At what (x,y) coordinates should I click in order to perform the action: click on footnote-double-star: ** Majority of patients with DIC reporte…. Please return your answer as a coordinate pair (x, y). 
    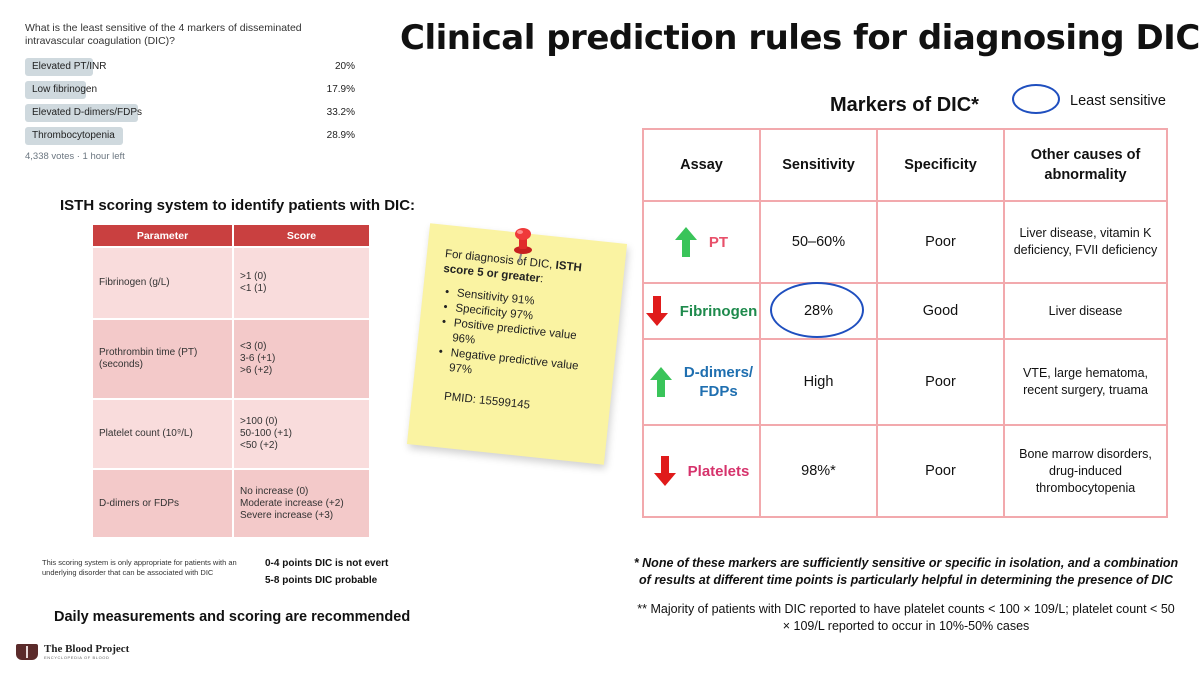
    Looking at the image, I should click on (906, 617).